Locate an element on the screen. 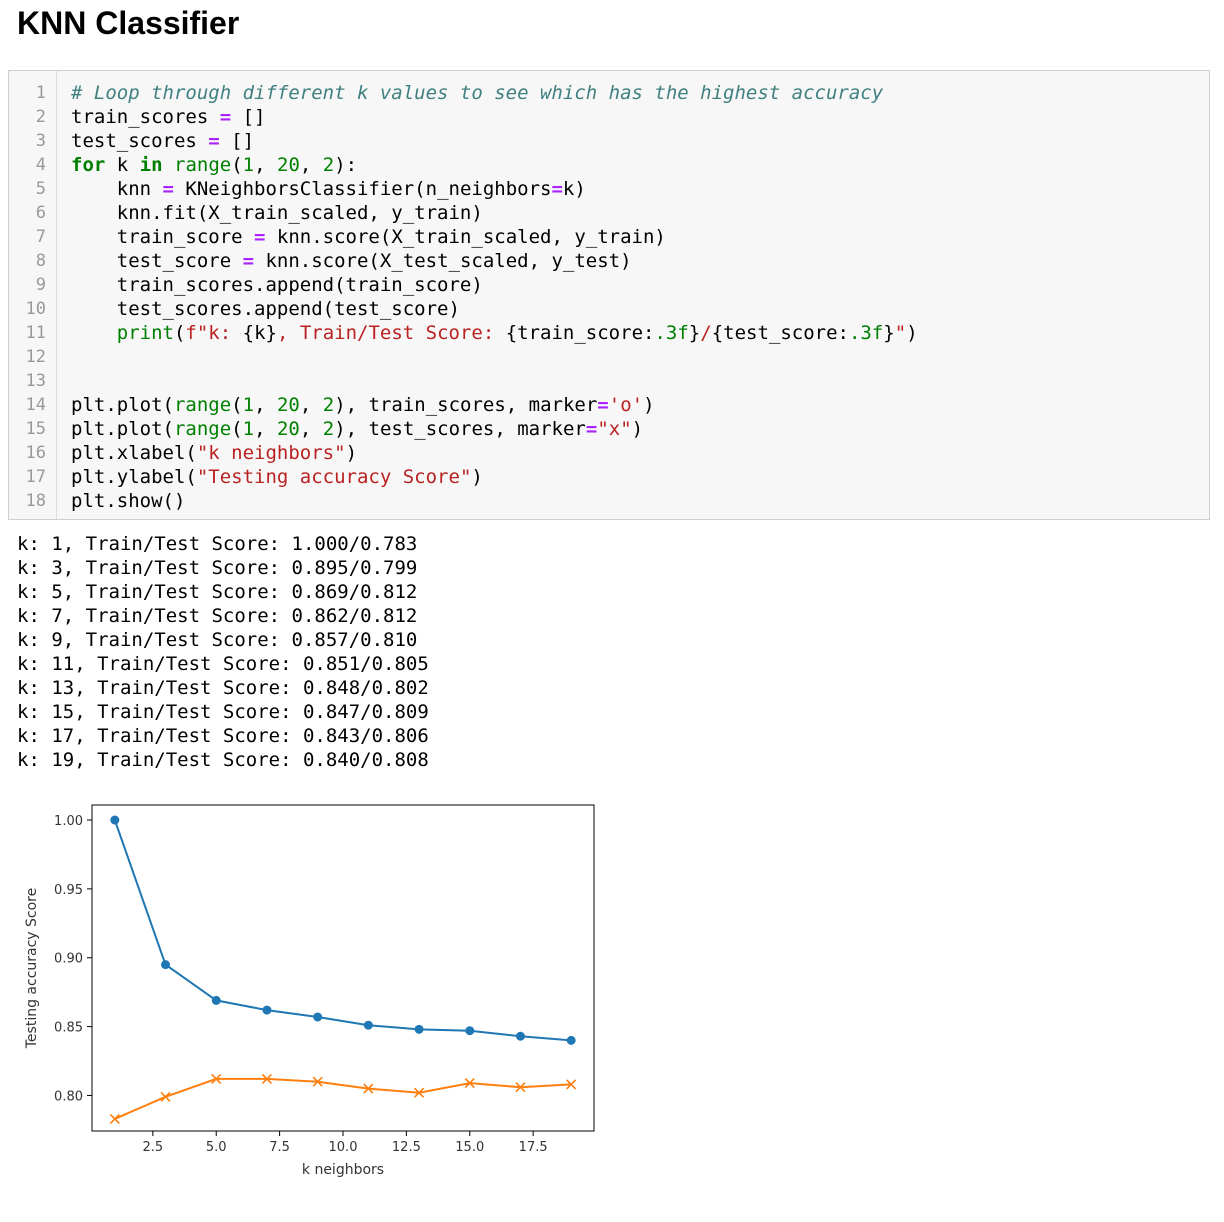 This screenshot has width=1224, height=1222. code-line: plt.xlabel("k neighbors") is located at coordinates (214, 453).